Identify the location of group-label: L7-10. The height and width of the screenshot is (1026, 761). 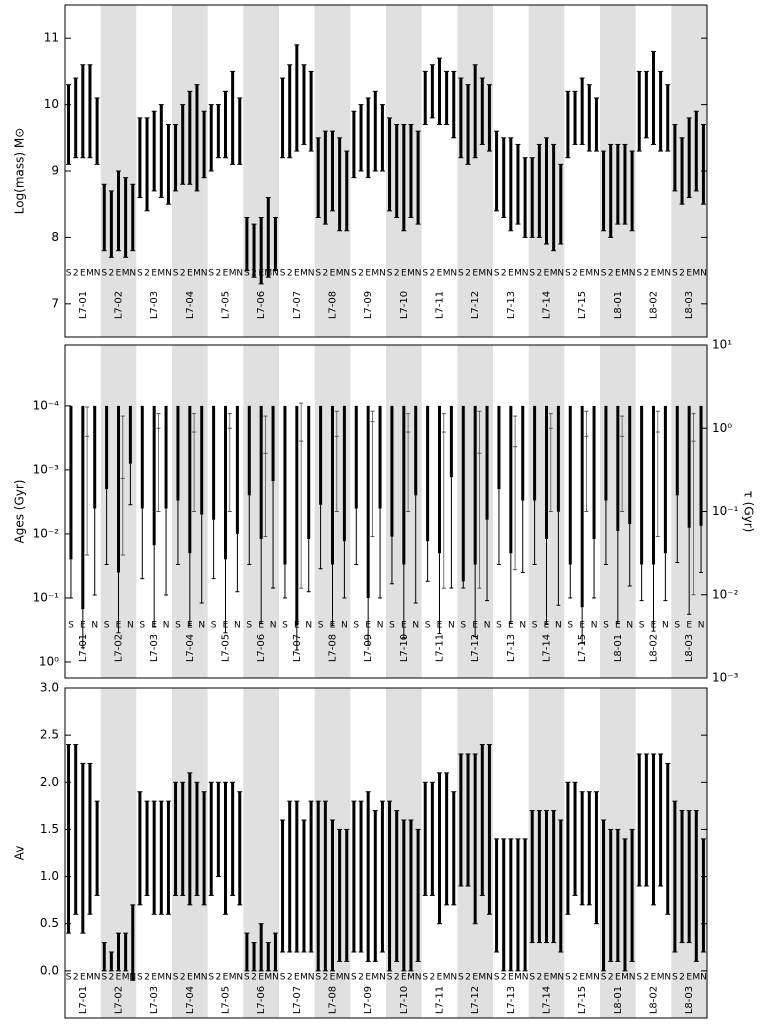
(404, 1000).